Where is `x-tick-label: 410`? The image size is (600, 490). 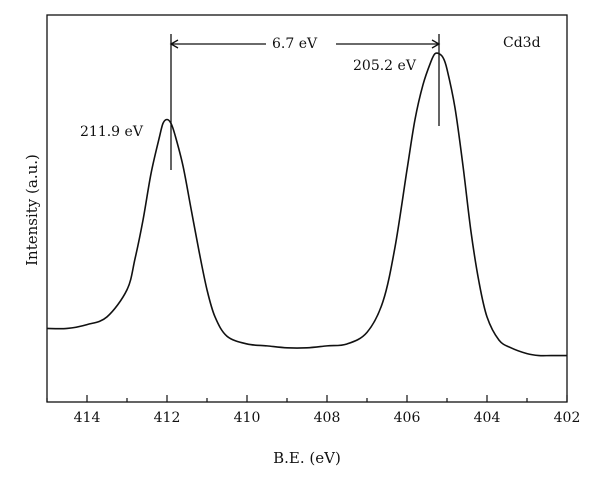
x-tick-label: 410 is located at coordinates (247, 418).